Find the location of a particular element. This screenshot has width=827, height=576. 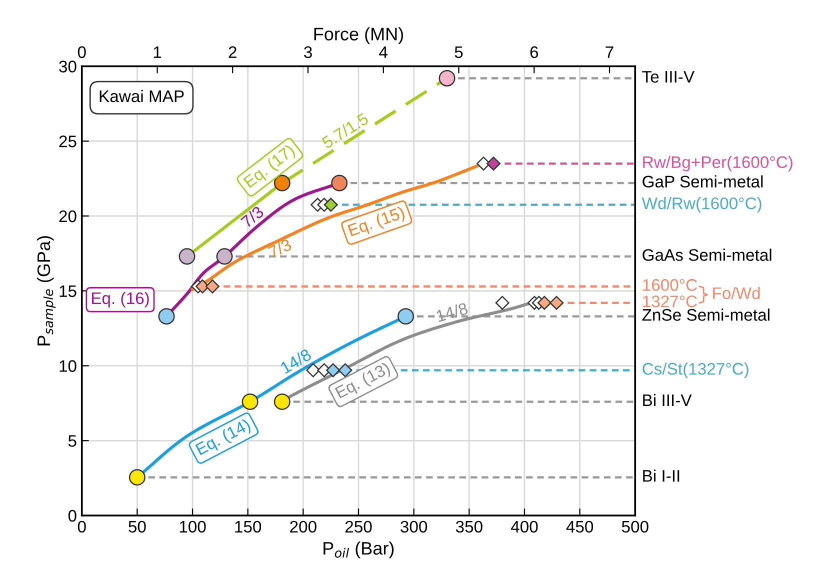

x-tick-label: 0 is located at coordinates (82, 526).